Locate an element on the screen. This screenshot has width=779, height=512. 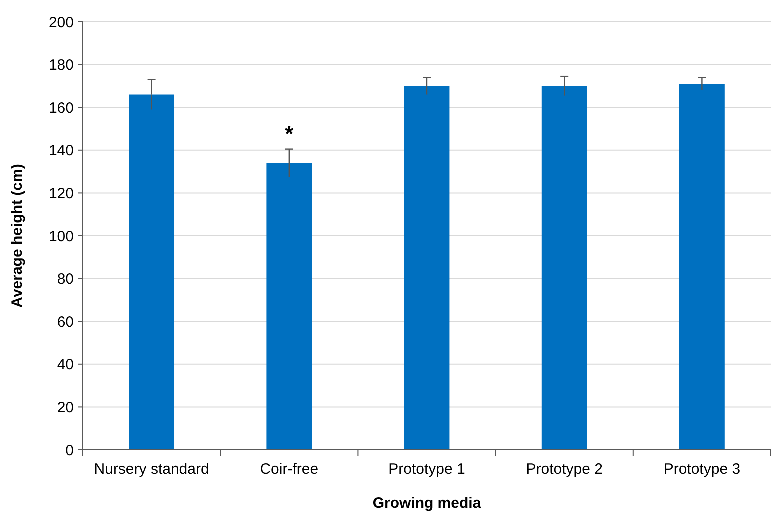
x-tick-label: Nursery standard is located at coordinates (152, 469).